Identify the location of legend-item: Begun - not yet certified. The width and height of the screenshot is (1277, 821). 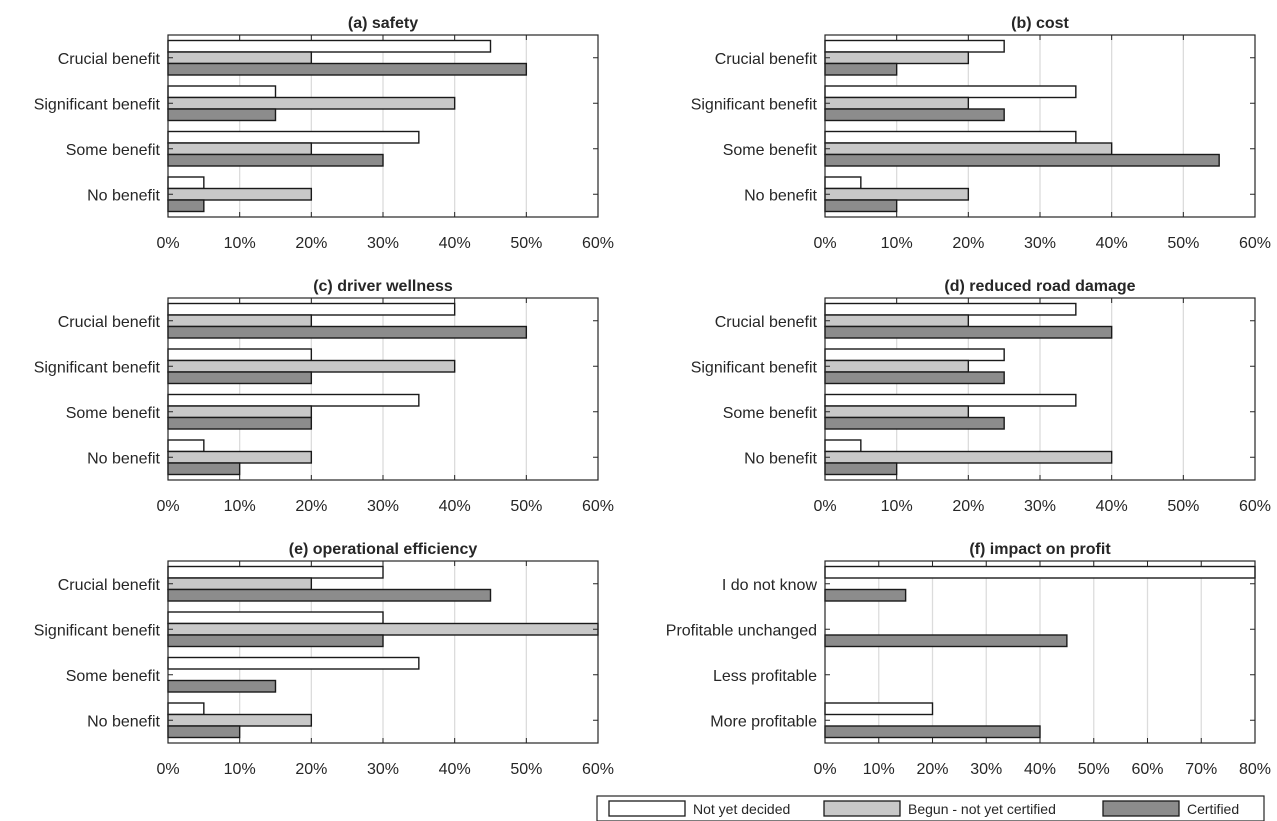
(939, 808).